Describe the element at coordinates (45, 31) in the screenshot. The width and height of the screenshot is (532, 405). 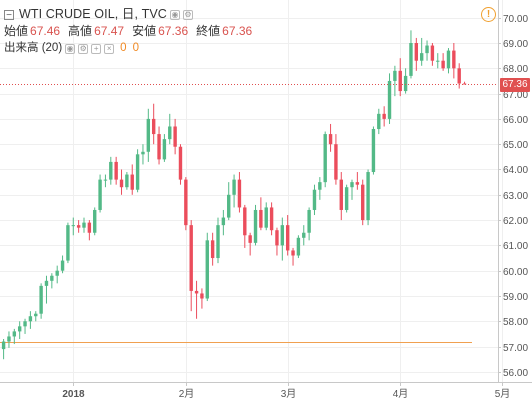
I see `open-value: 67.46` at that location.